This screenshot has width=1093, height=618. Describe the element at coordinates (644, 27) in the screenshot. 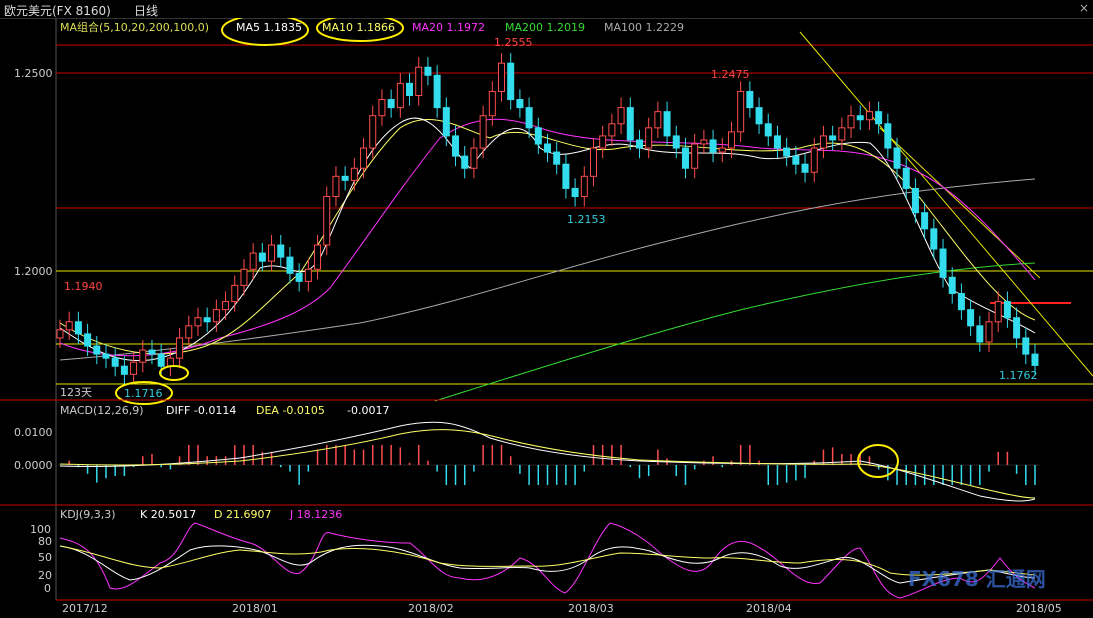

I see `ma100-value: MA100 1.2229` at that location.